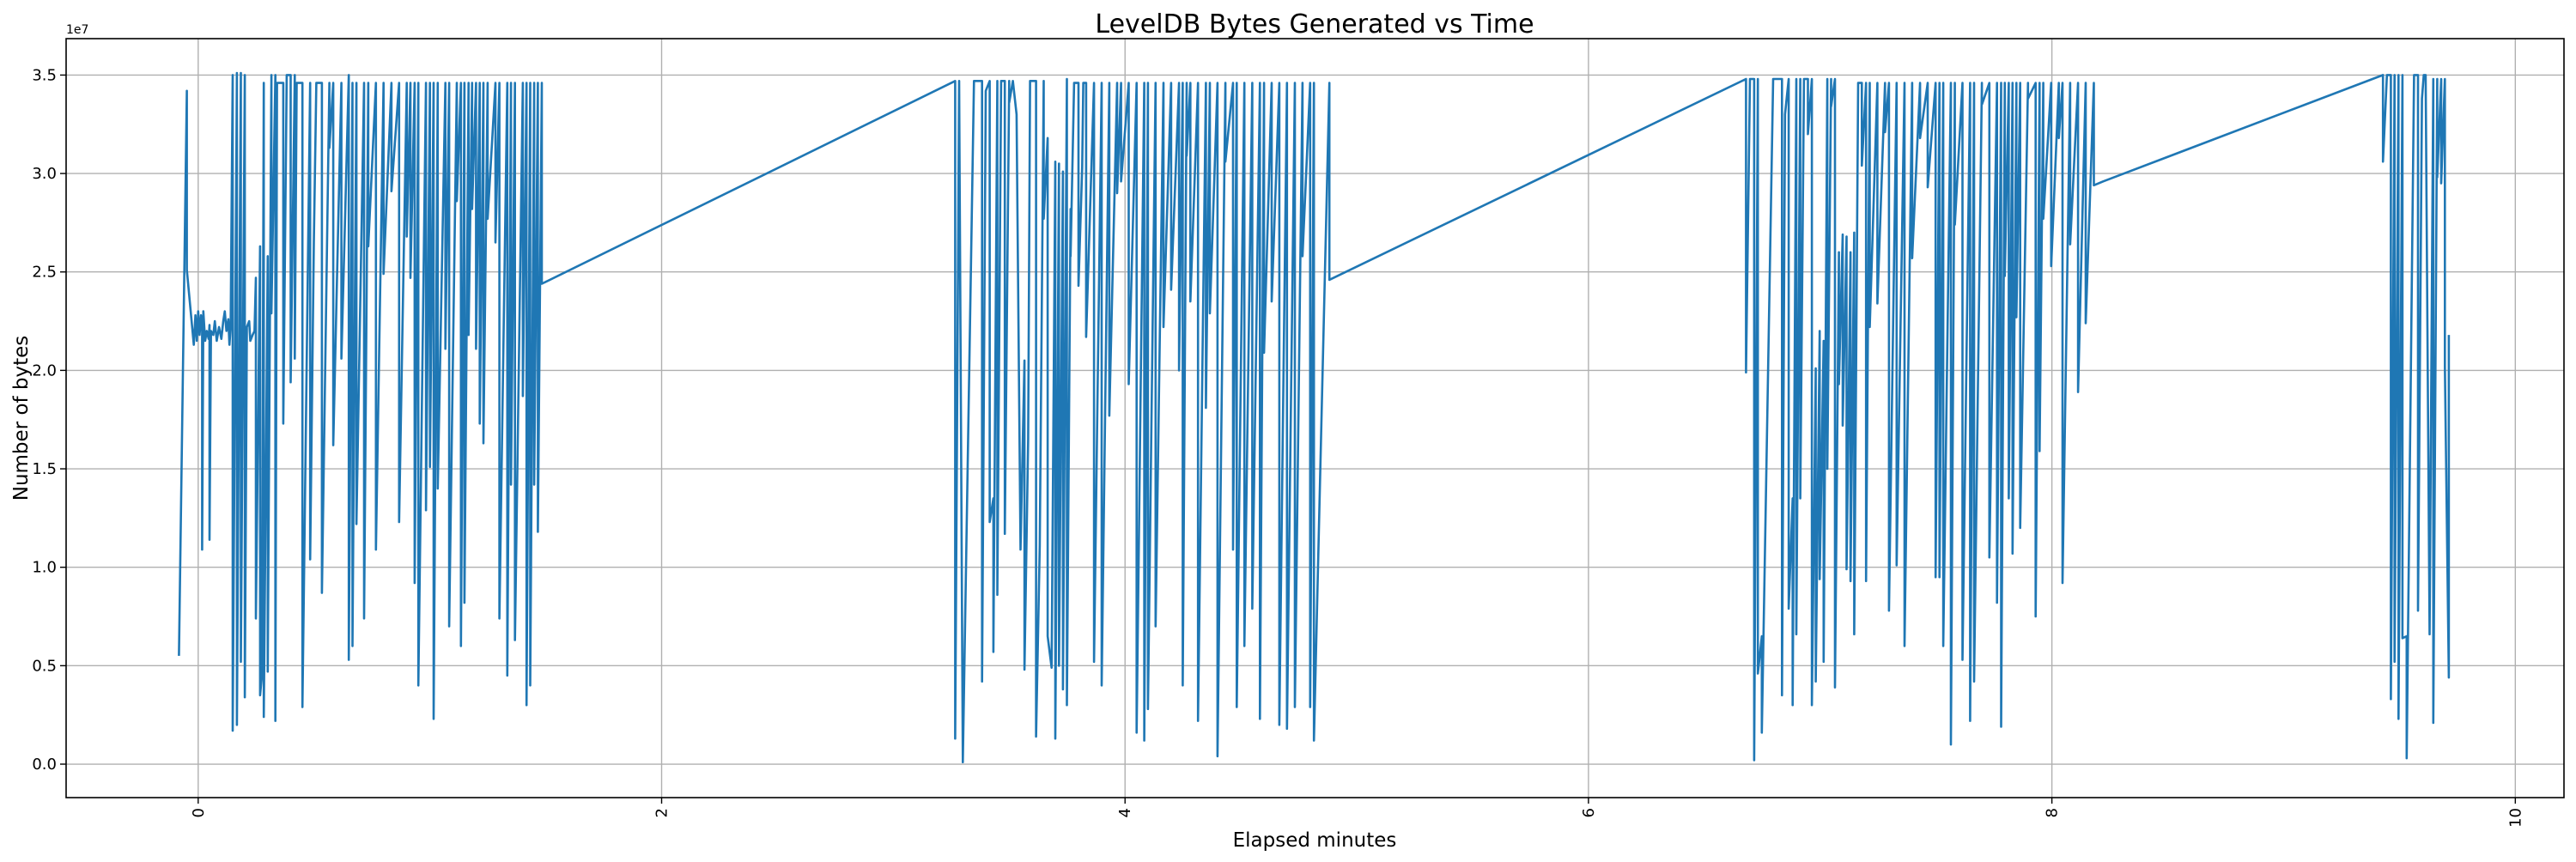  Describe the element at coordinates (44, 370) in the screenshot. I see `y-tick-label: 2.0` at that location.